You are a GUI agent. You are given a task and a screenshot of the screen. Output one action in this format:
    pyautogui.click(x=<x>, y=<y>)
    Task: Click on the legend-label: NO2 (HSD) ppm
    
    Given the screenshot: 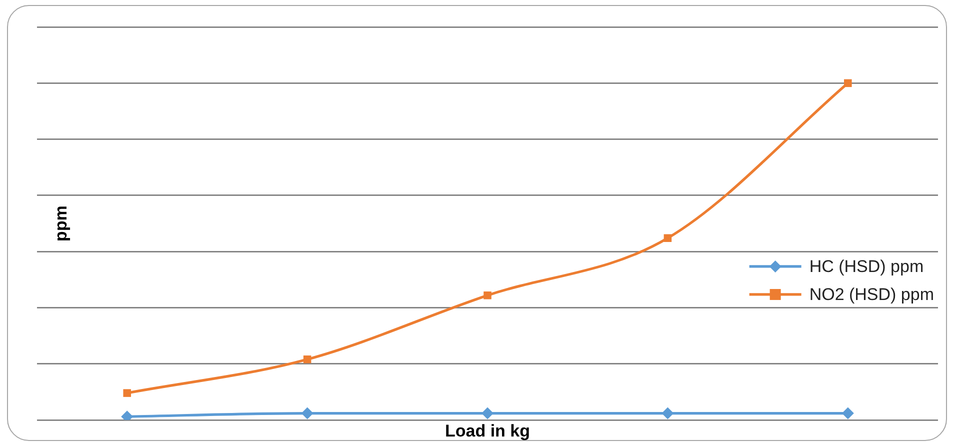 What is the action you would take?
    pyautogui.click(x=871, y=294)
    